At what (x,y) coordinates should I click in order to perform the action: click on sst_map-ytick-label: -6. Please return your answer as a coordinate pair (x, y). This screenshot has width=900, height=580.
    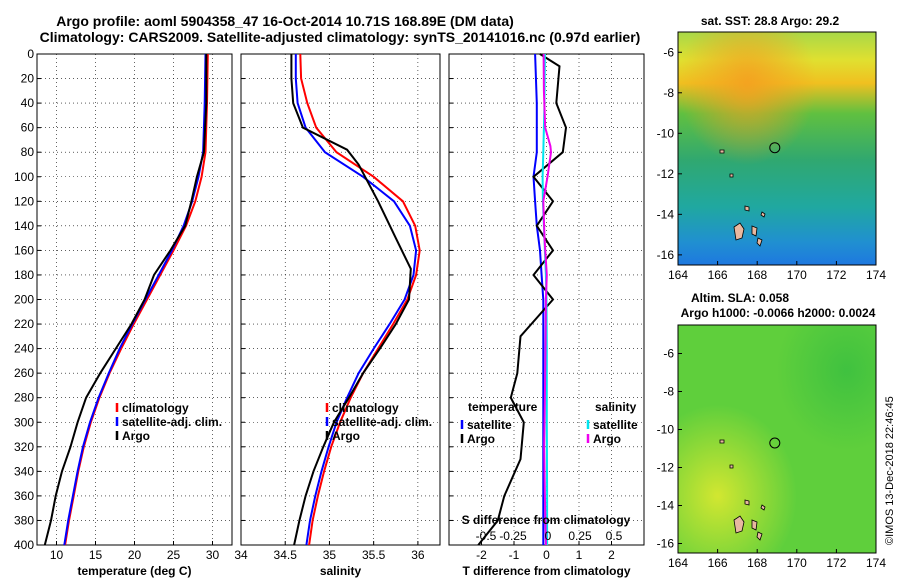
    Looking at the image, I should click on (668, 52).